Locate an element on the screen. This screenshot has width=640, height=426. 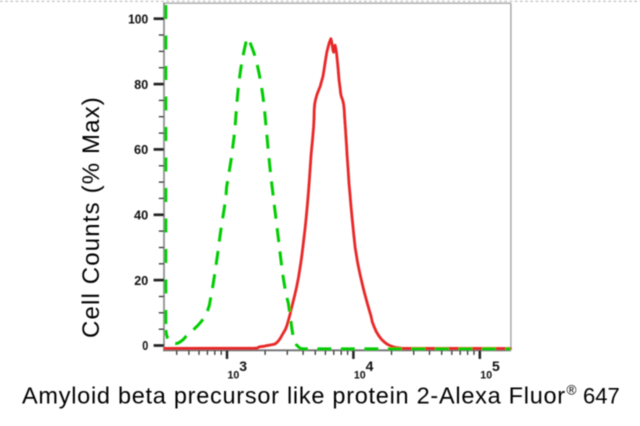
svg-text: 0 is located at coordinates (145, 345).